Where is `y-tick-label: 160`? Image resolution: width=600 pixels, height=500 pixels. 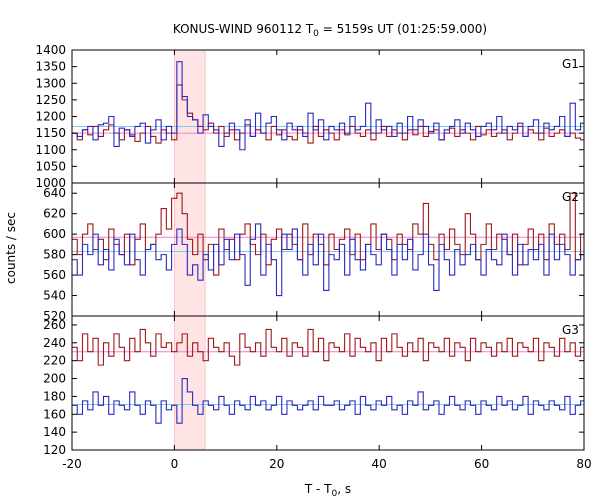
y-tick-label: 160 is located at coordinates (54, 414).